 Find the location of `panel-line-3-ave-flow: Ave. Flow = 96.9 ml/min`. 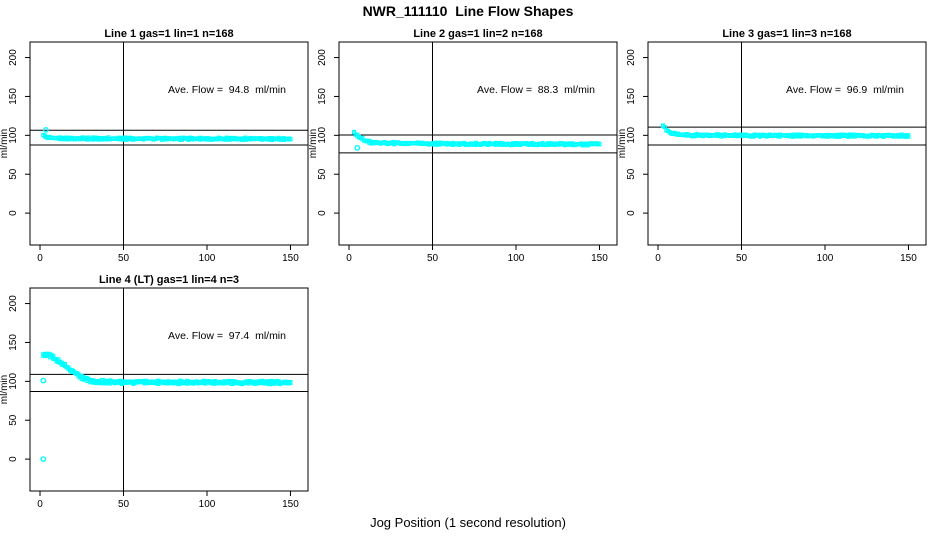

panel-line-3-ave-flow: Ave. Flow = 96.9 ml/min is located at coordinates (845, 90).